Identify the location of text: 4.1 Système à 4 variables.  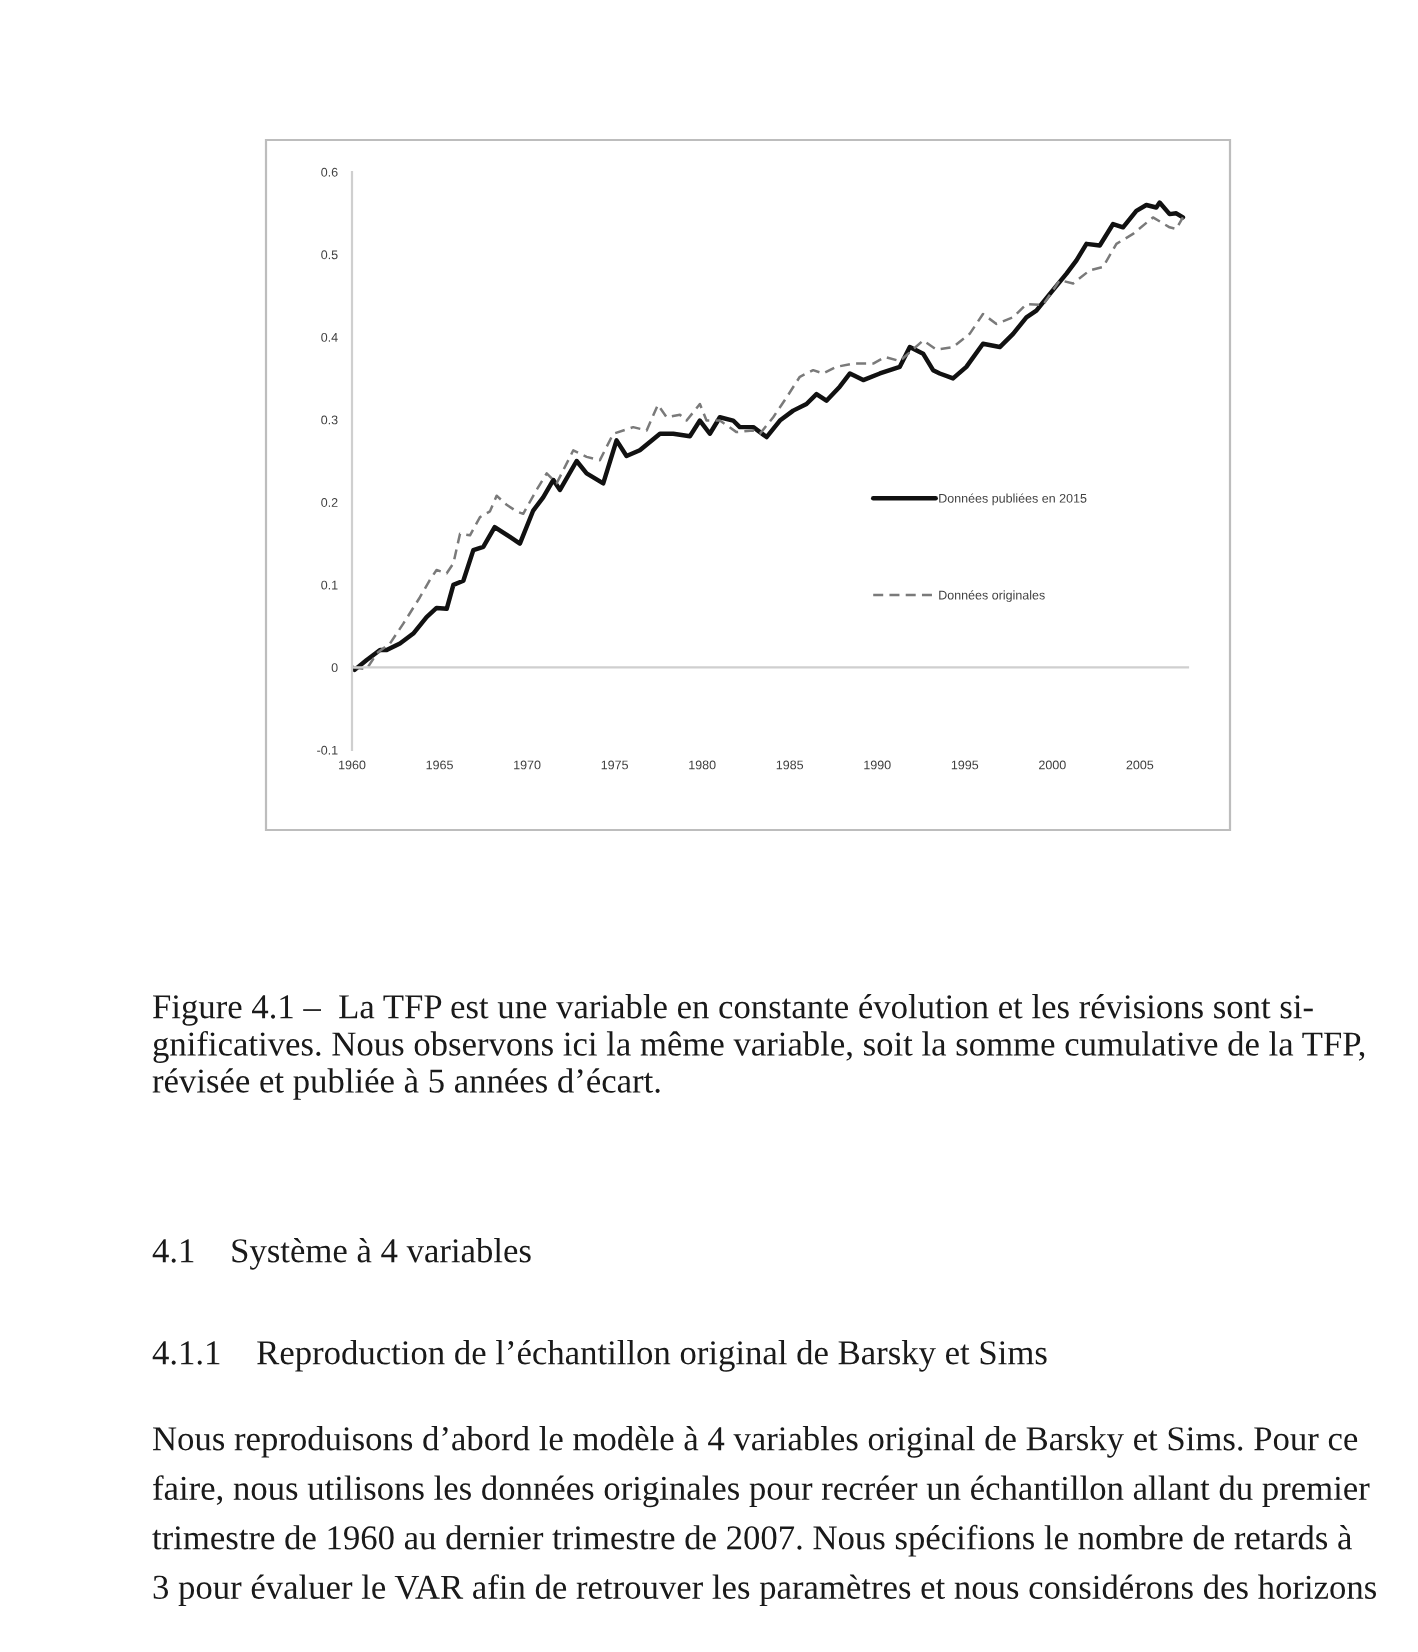
(341, 1254).